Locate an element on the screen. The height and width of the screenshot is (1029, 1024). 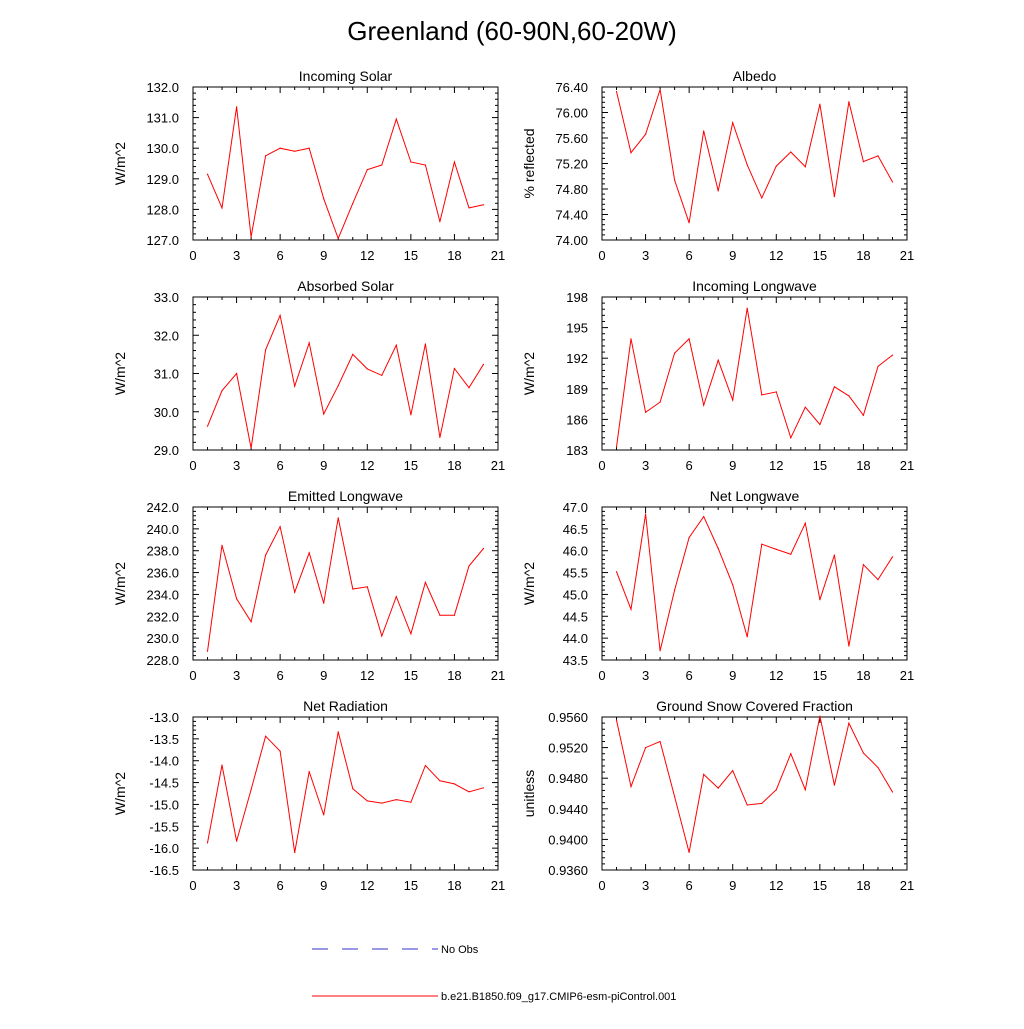
x-tick-label: 15 is located at coordinates (411, 255).